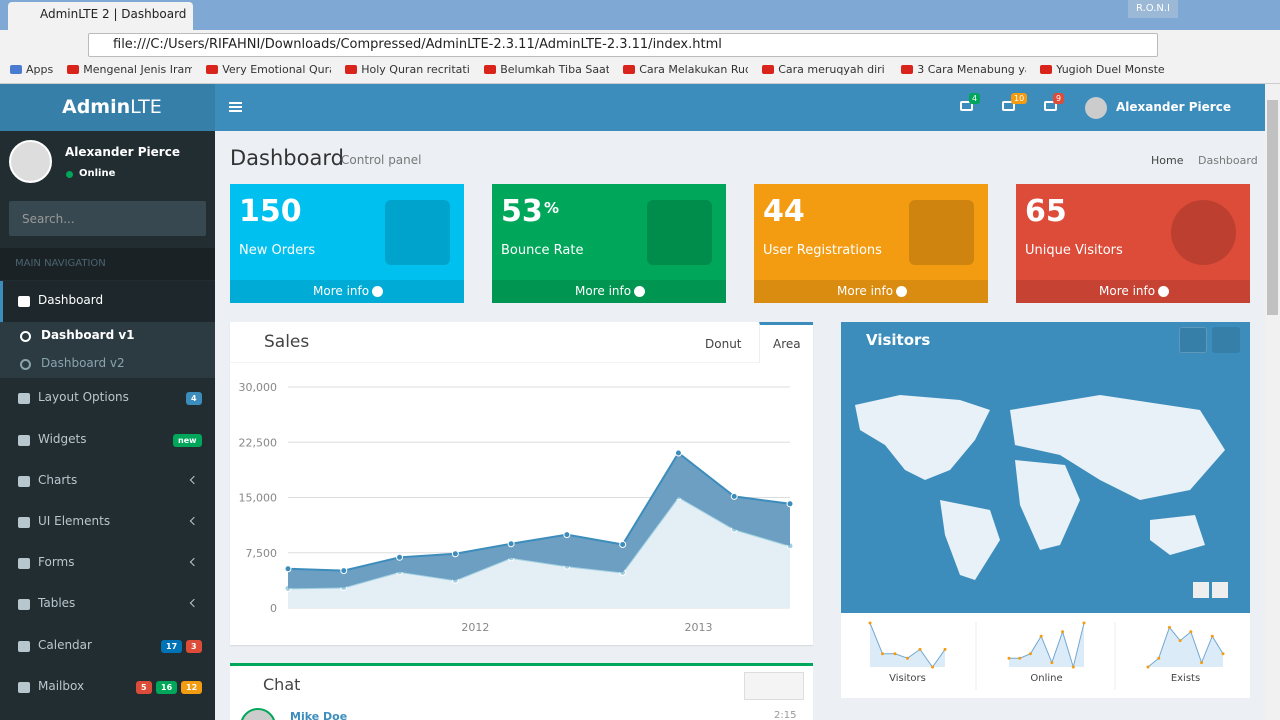  I want to click on chat-name: Mike Doe, so click(319, 715).